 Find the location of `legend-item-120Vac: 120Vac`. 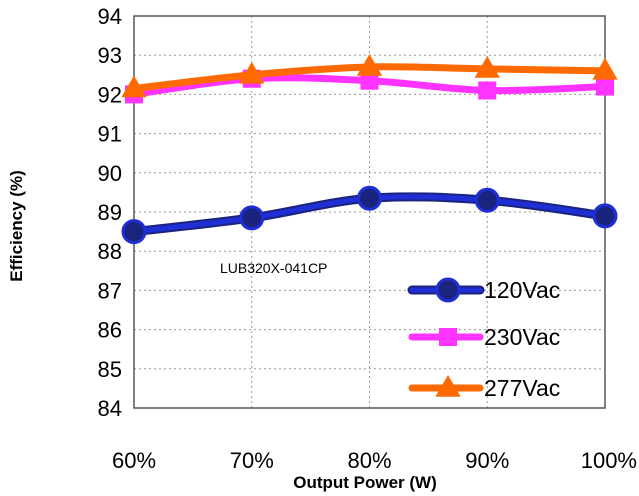

legend-item-120Vac: 120Vac is located at coordinates (483, 290).